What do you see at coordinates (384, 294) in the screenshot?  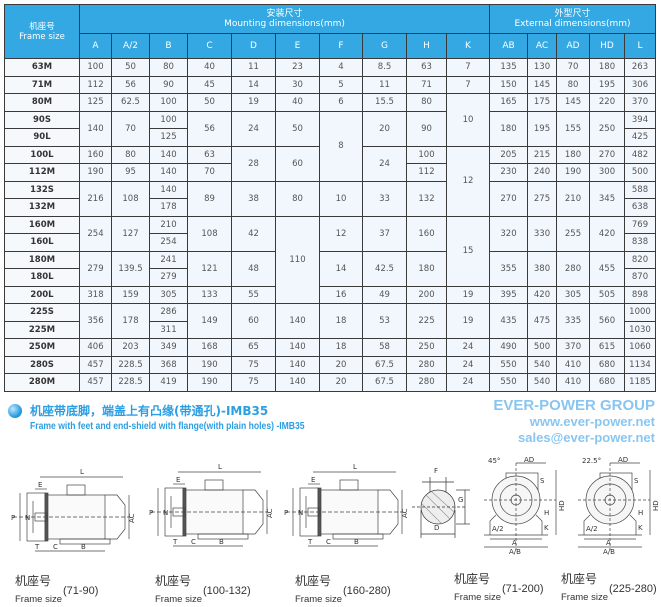 I see `cell-g: 49` at bounding box center [384, 294].